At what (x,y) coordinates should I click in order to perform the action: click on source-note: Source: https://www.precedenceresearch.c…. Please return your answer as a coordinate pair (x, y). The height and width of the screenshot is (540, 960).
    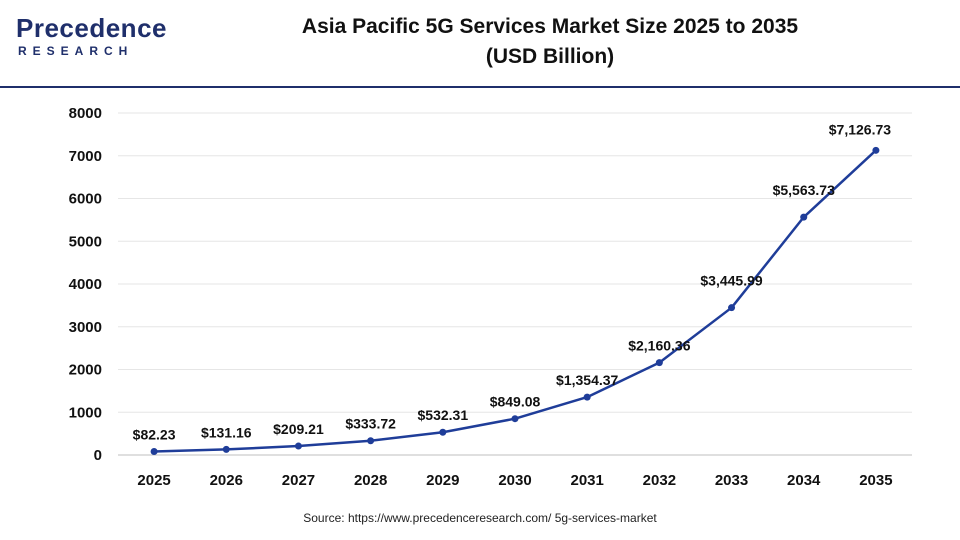
    Looking at the image, I should click on (480, 518).